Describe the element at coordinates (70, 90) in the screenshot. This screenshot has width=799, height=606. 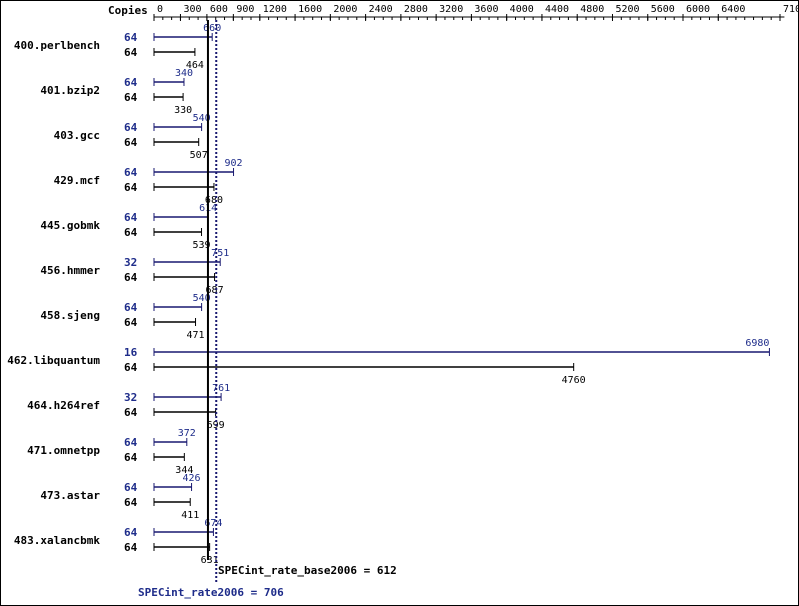
I see `benchmark-label: 401.bzip2` at that location.